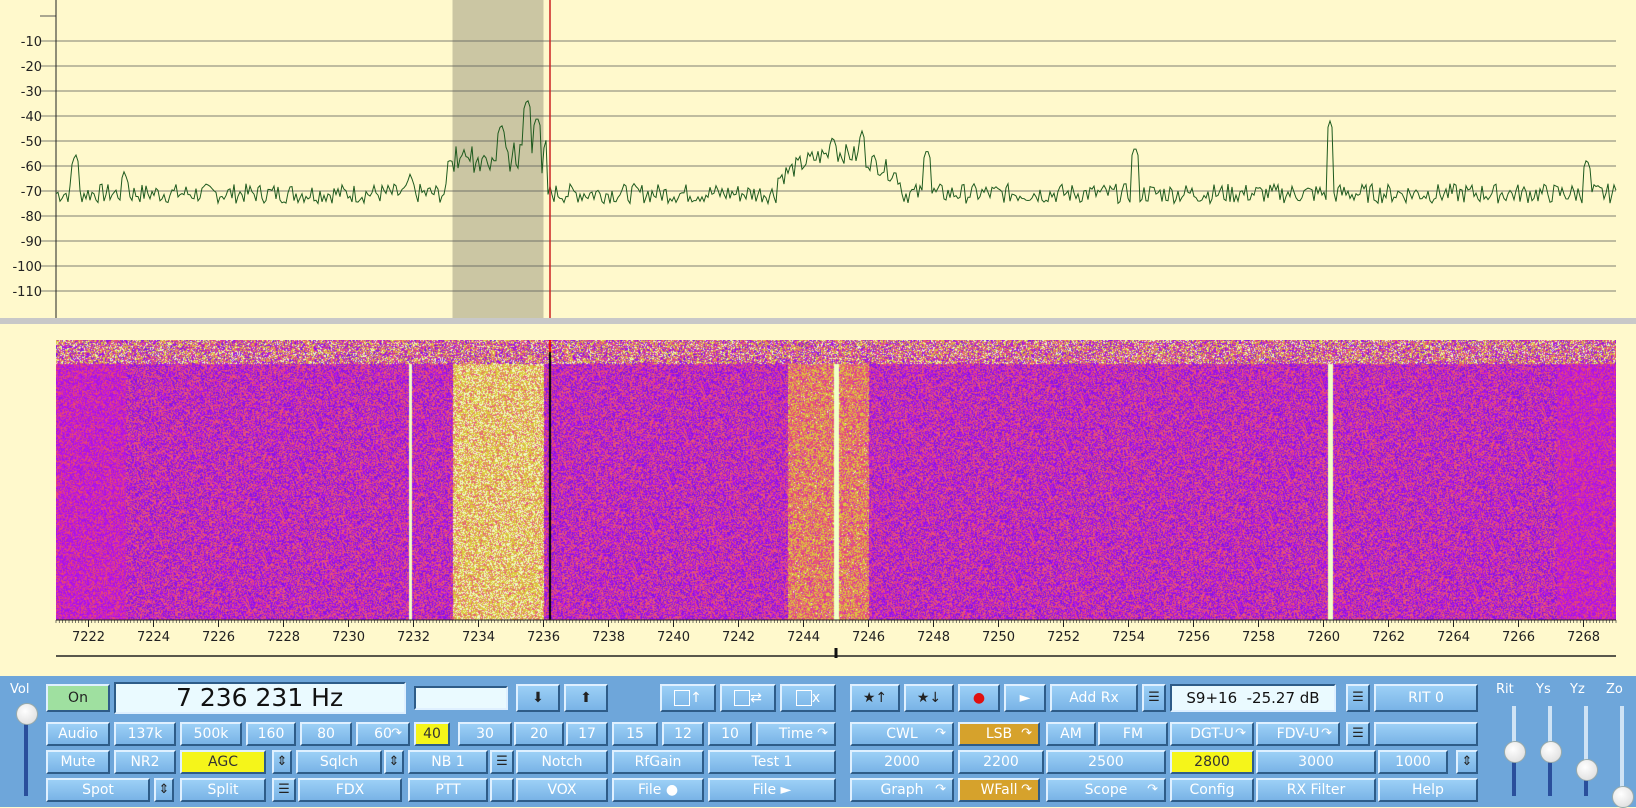  Describe the element at coordinates (902, 790) in the screenshot. I see `graph-button: Graph ↷` at that location.